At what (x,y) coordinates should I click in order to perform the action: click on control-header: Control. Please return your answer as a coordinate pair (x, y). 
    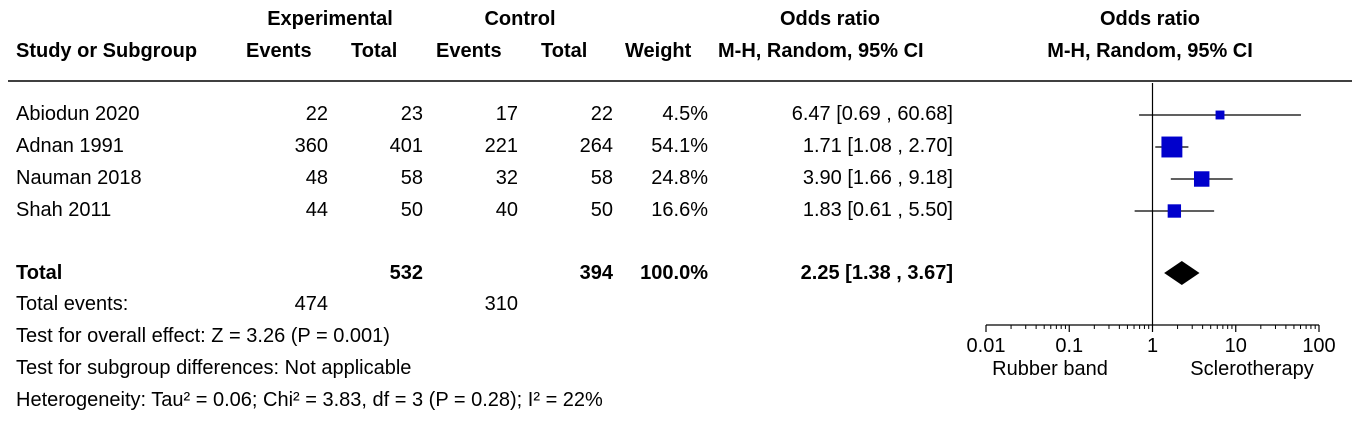
    Looking at the image, I should click on (520, 19).